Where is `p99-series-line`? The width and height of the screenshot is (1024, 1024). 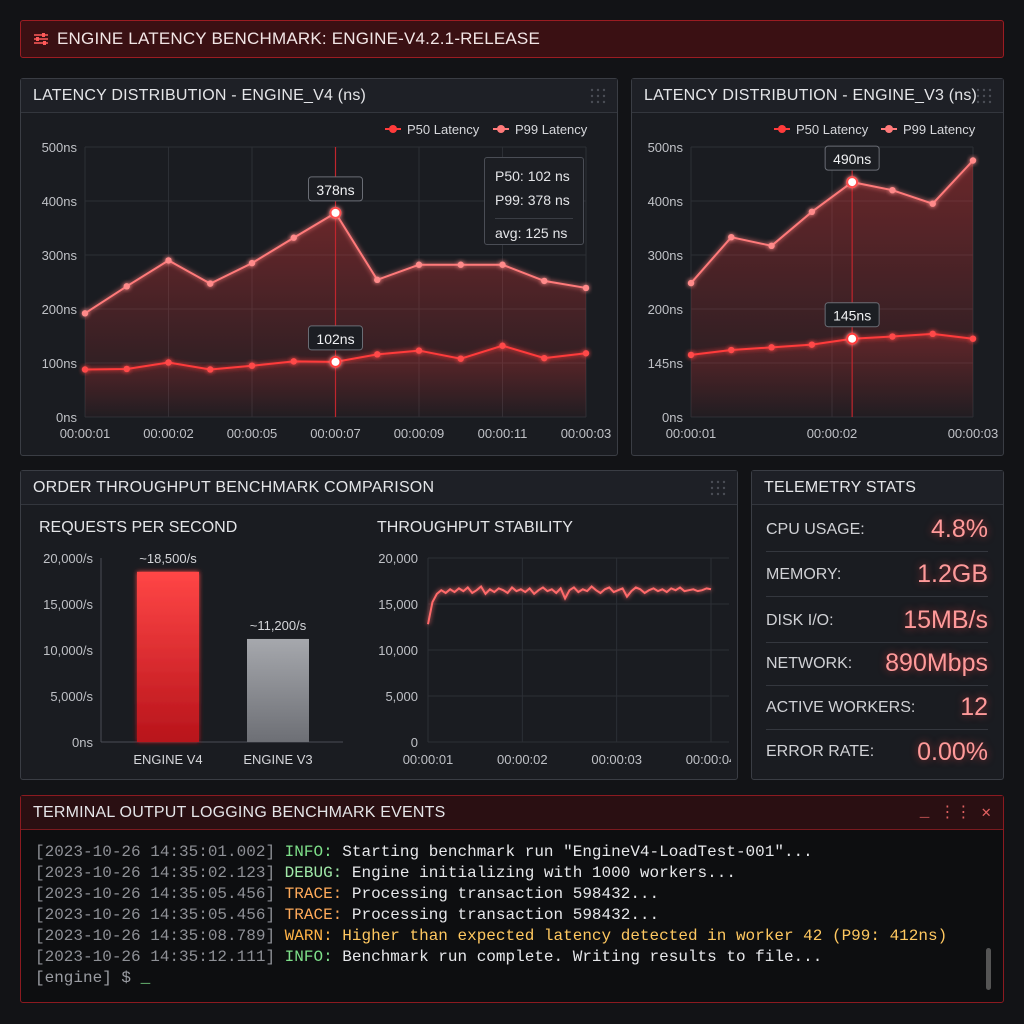 p99-series-line is located at coordinates (832, 221).